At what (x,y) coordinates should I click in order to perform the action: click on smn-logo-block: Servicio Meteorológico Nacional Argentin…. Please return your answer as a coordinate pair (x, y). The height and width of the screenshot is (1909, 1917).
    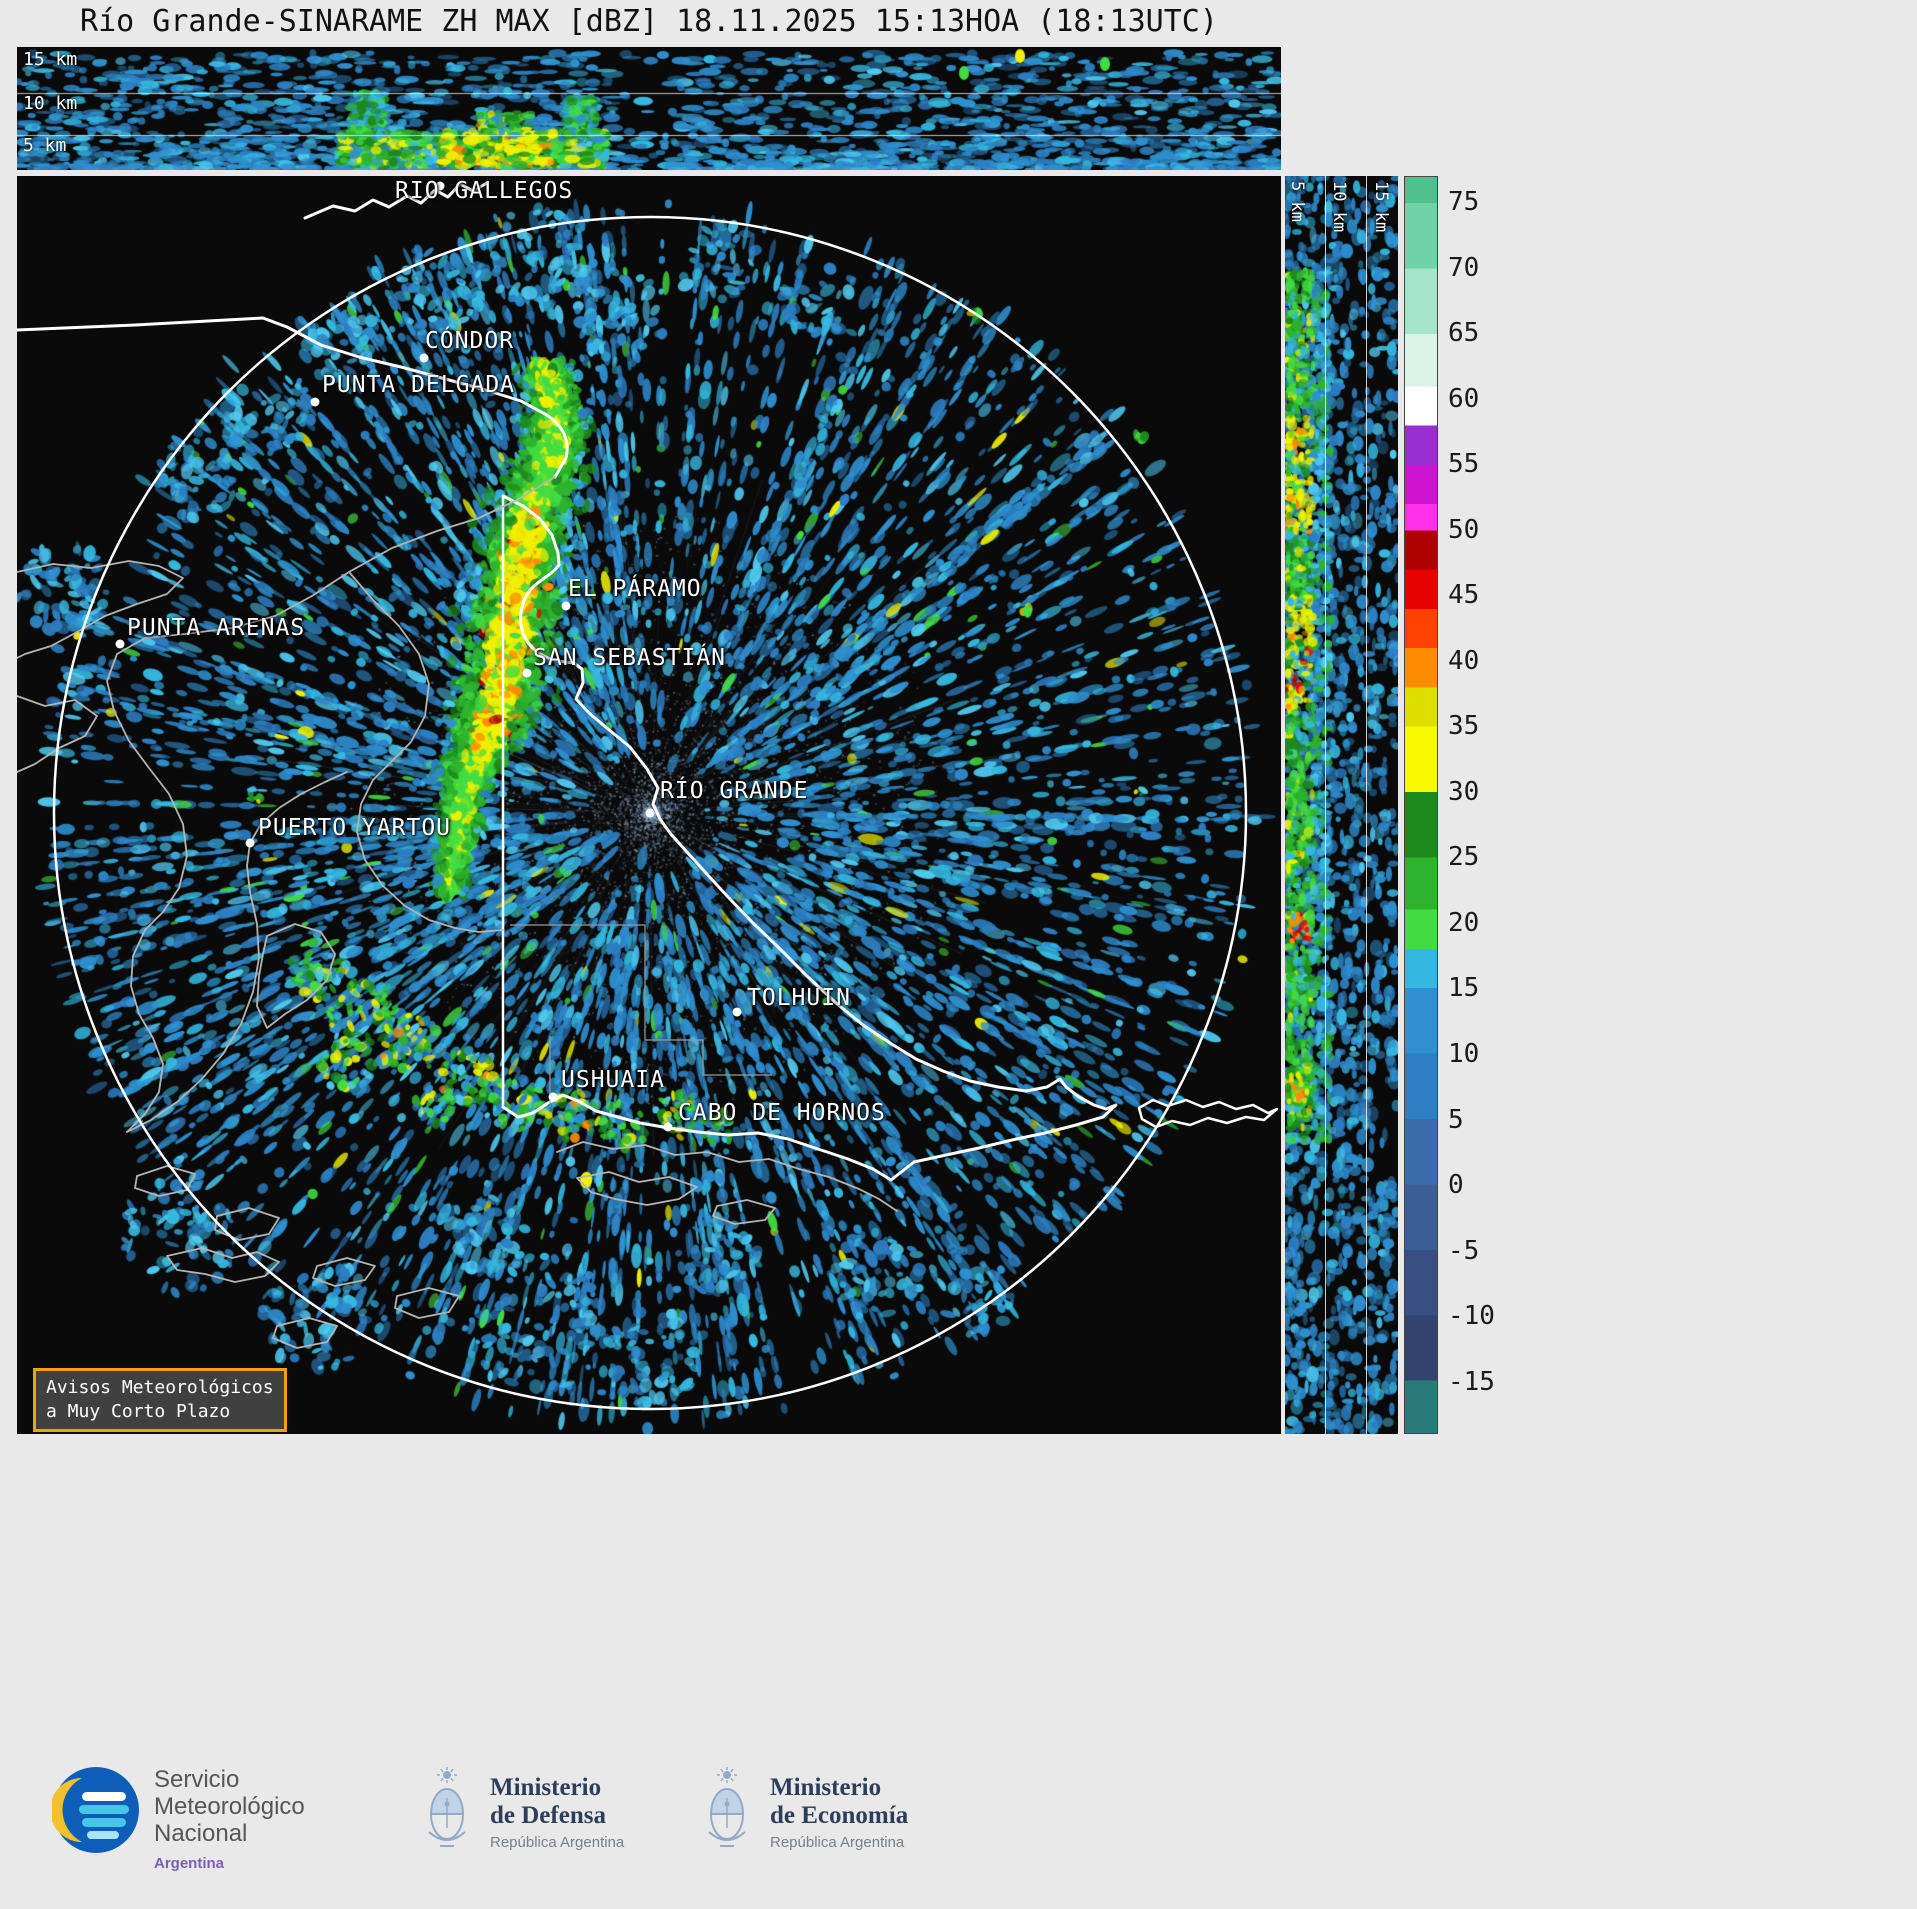
    Looking at the image, I should click on (178, 1821).